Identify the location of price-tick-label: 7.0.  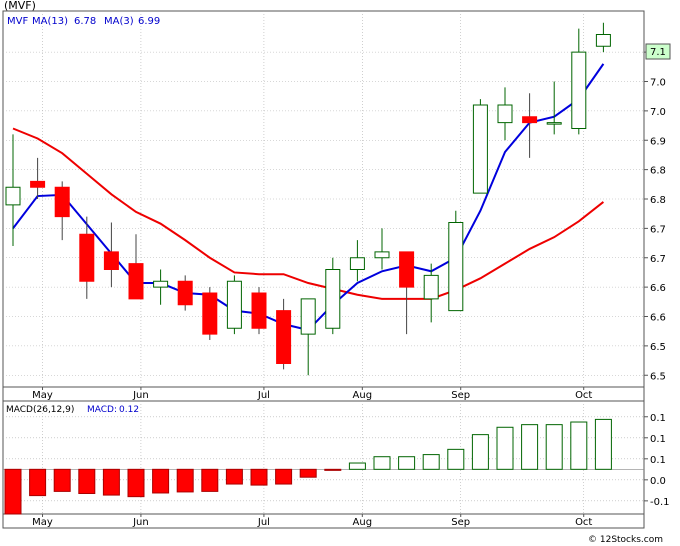
(658, 83).